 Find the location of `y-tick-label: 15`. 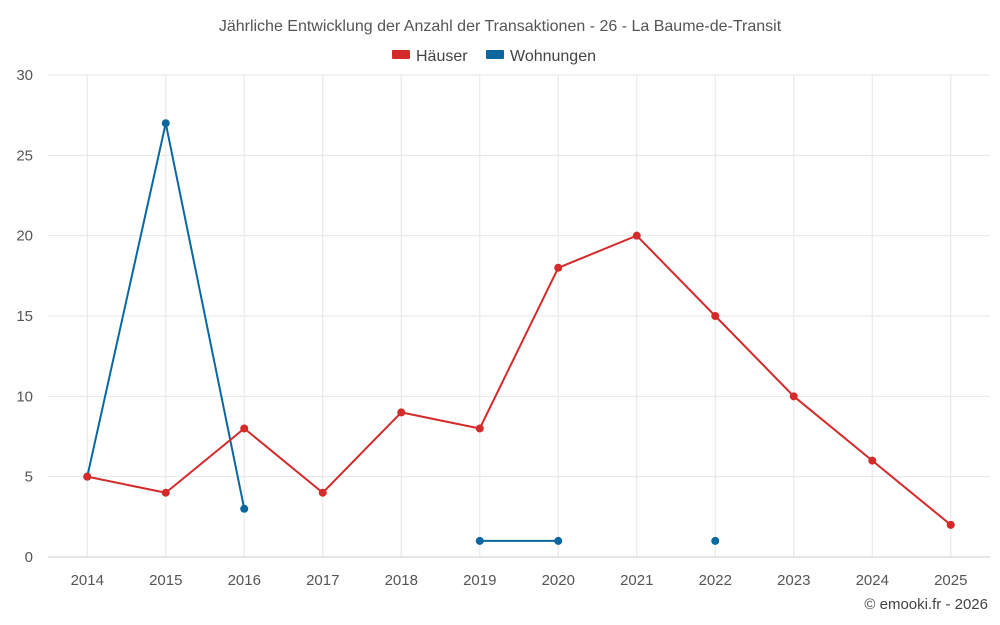

y-tick-label: 15 is located at coordinates (24, 316).